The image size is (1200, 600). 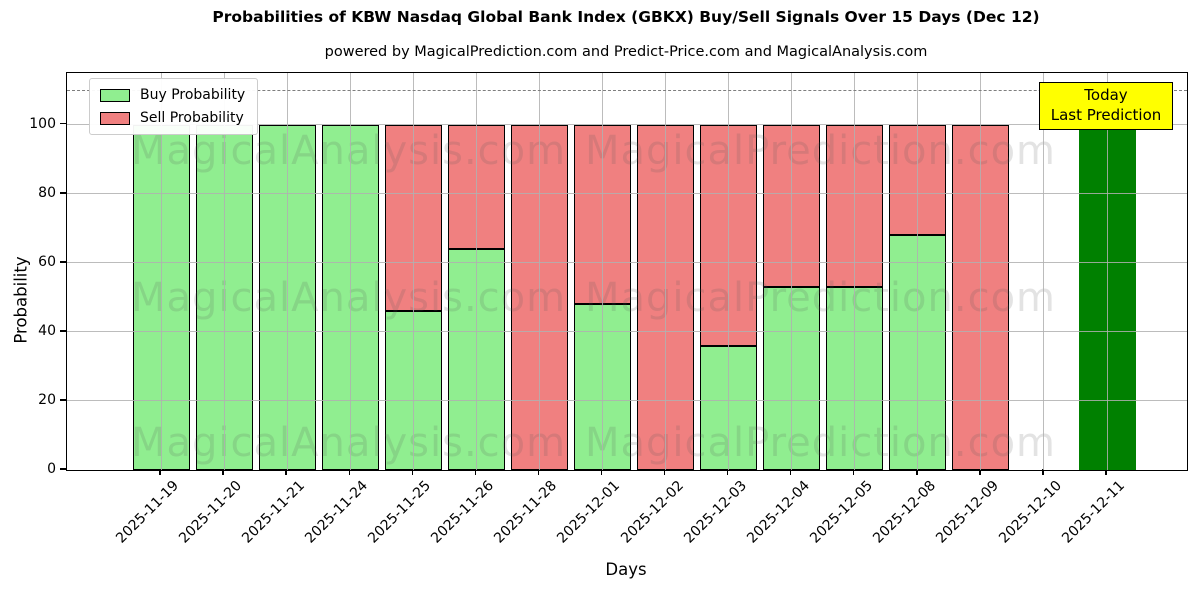 What do you see at coordinates (47, 399) in the screenshot?
I see `y-tick-label: 20` at bounding box center [47, 399].